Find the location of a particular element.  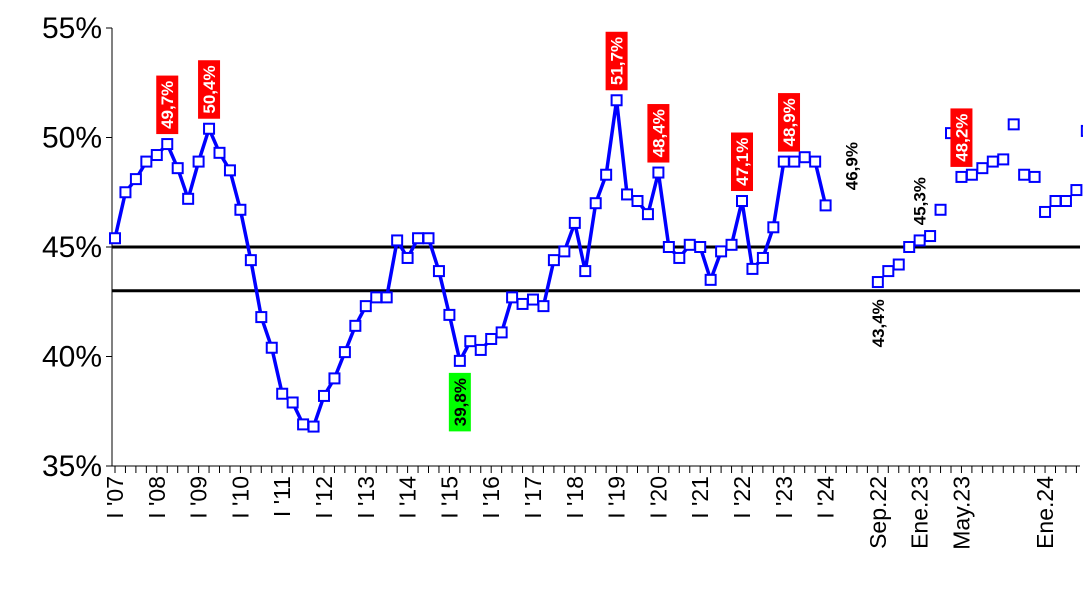

x-tick-label: I '23 is located at coordinates (784, 497).